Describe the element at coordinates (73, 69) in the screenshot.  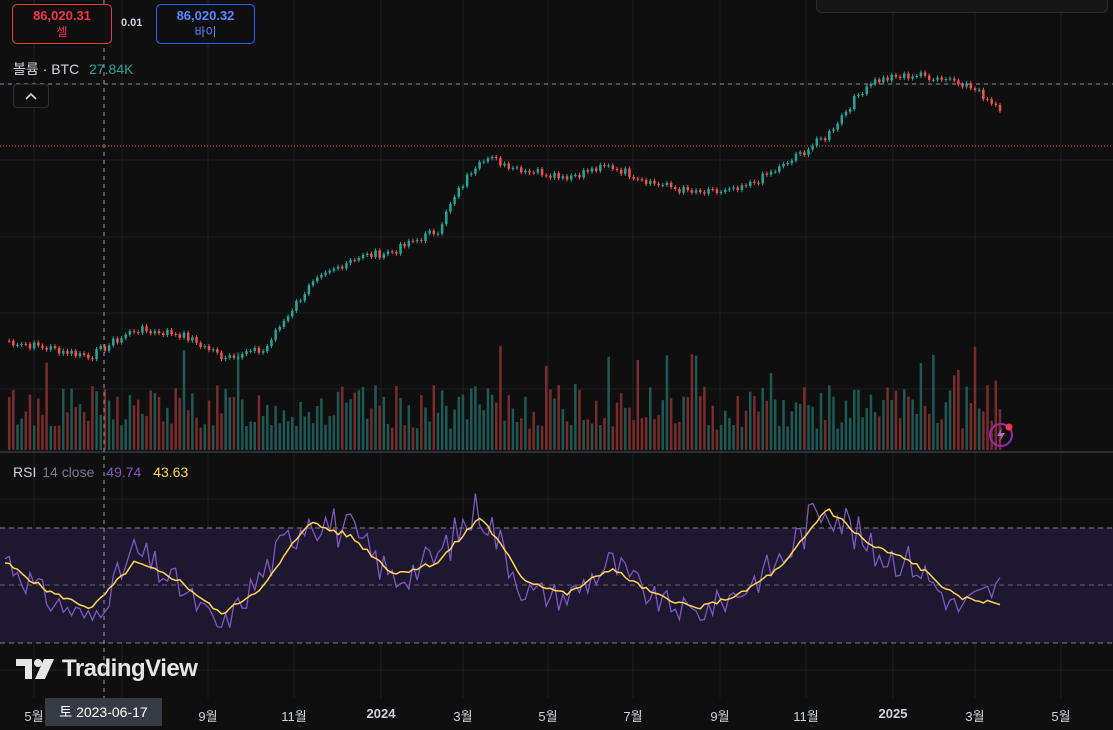
I see `volume-legend: 볼륨 · BTC 27.84K` at that location.